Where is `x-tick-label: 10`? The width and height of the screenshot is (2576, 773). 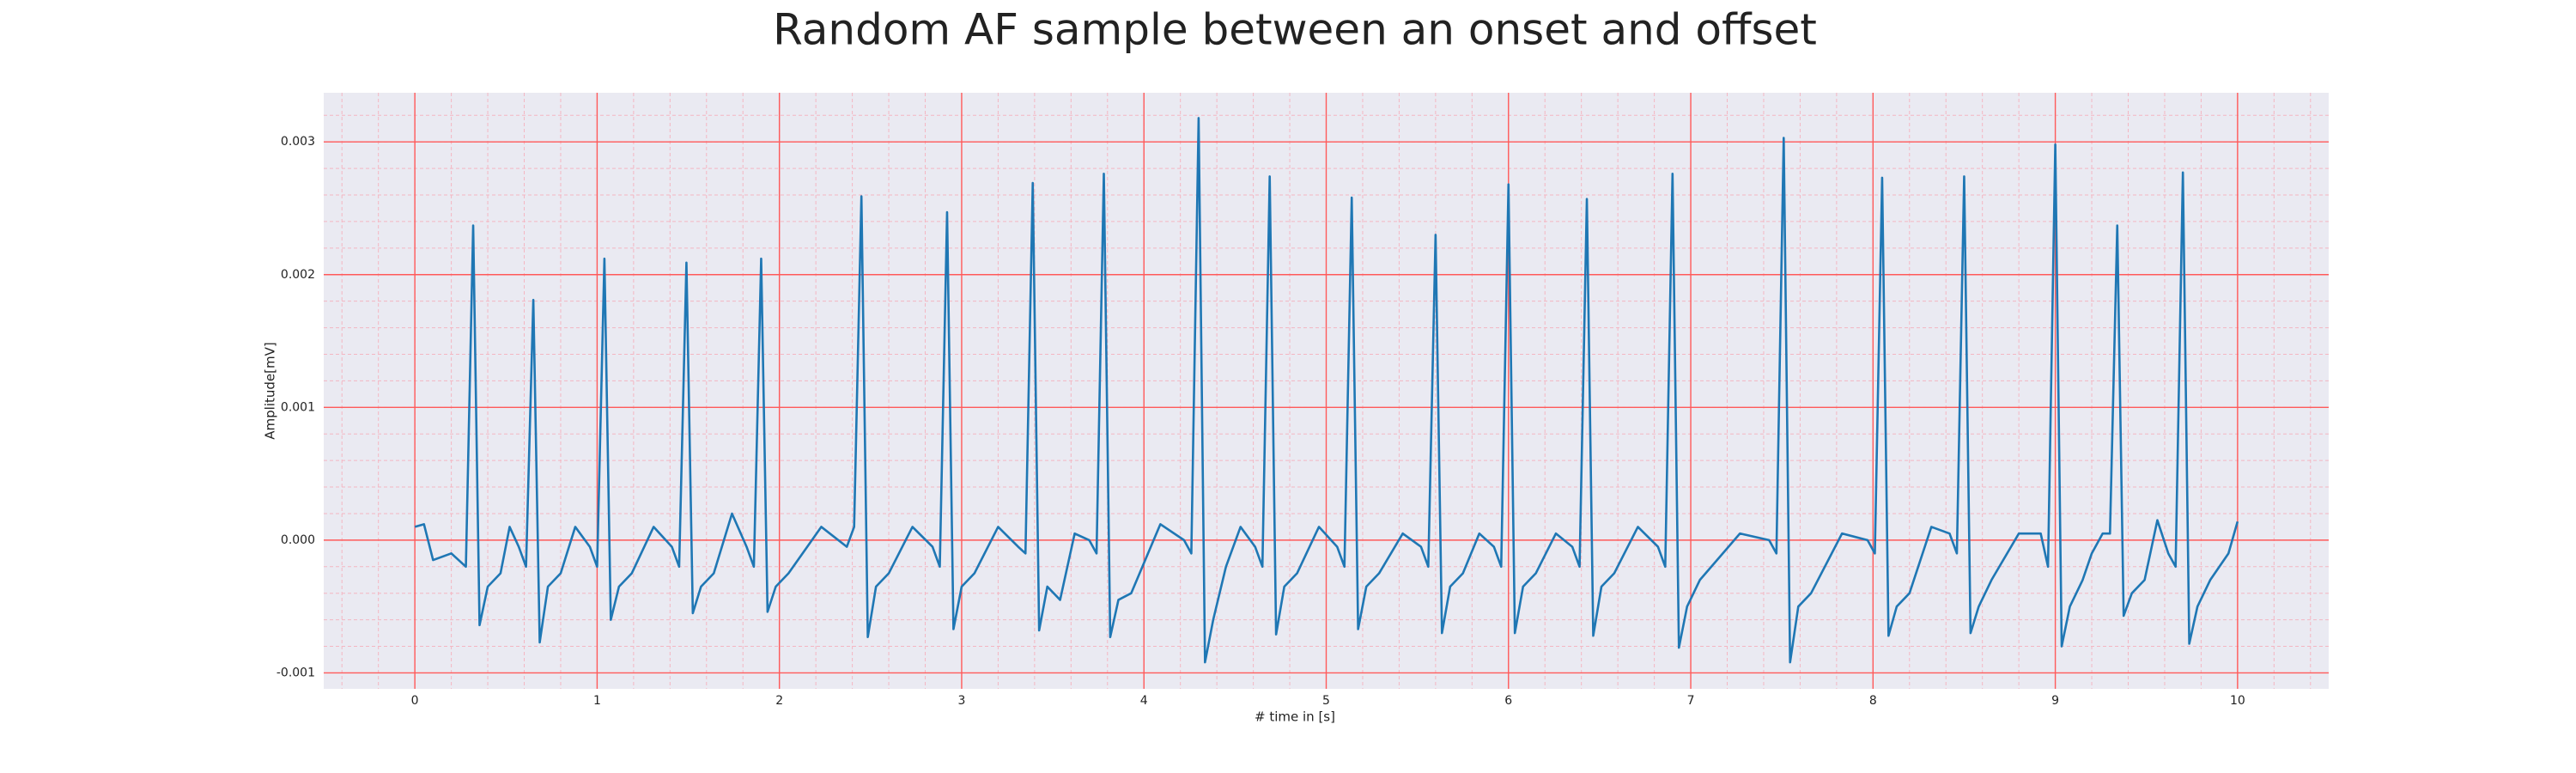 x-tick-label: 10 is located at coordinates (2237, 701).